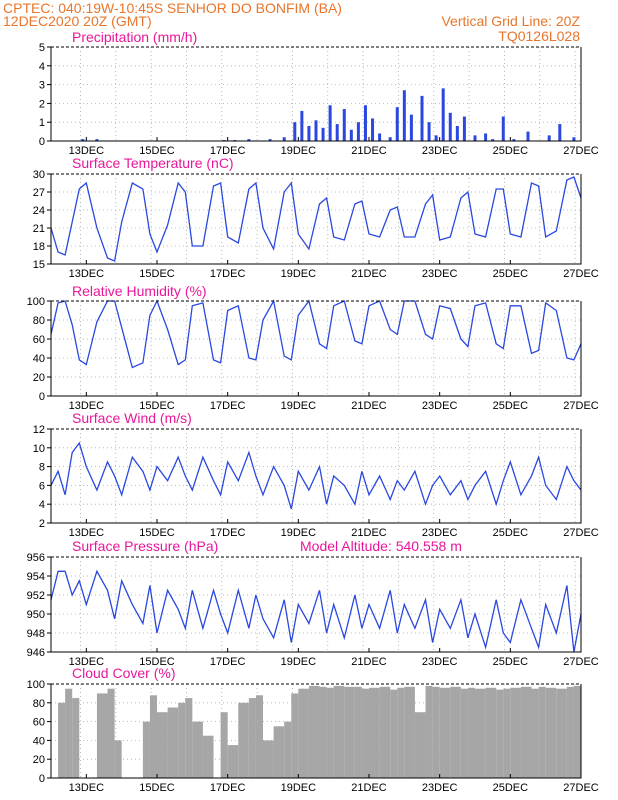 The height and width of the screenshot is (800, 618). What do you see at coordinates (228, 788) in the screenshot?
I see `panel-5-xtick-label: 17DEC` at bounding box center [228, 788].